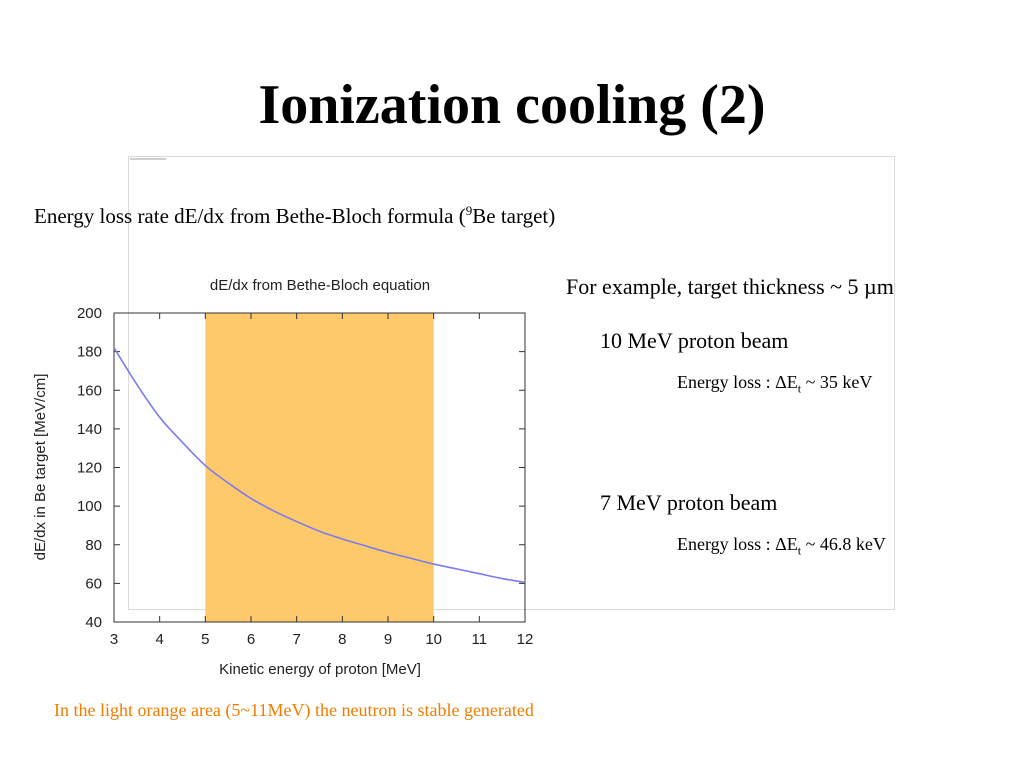 This screenshot has height=768, width=1024. I want to click on beam2-loss-prefix: Energy loss : ΔE, so click(737, 544).